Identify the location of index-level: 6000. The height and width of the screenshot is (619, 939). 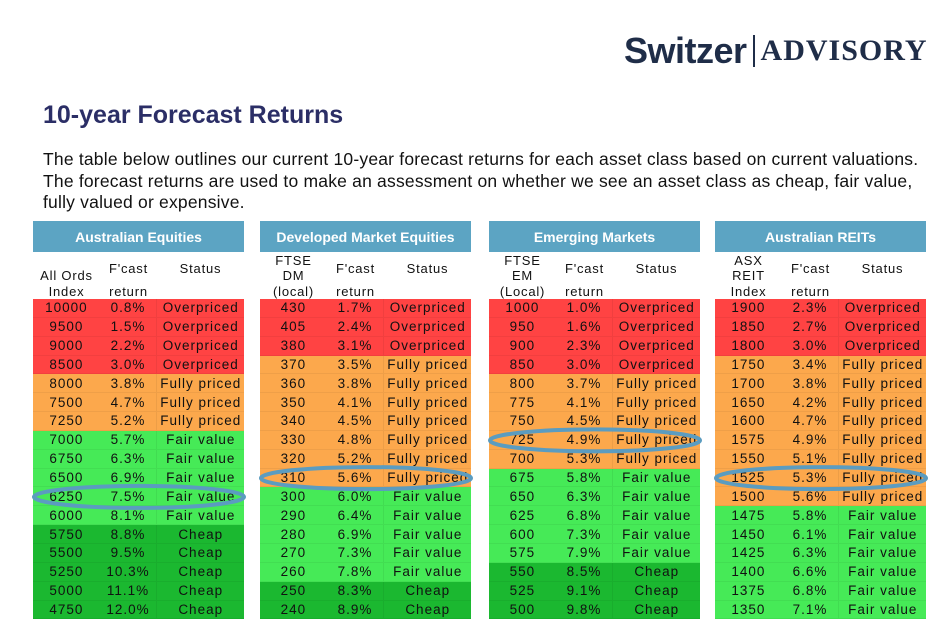
(66, 515).